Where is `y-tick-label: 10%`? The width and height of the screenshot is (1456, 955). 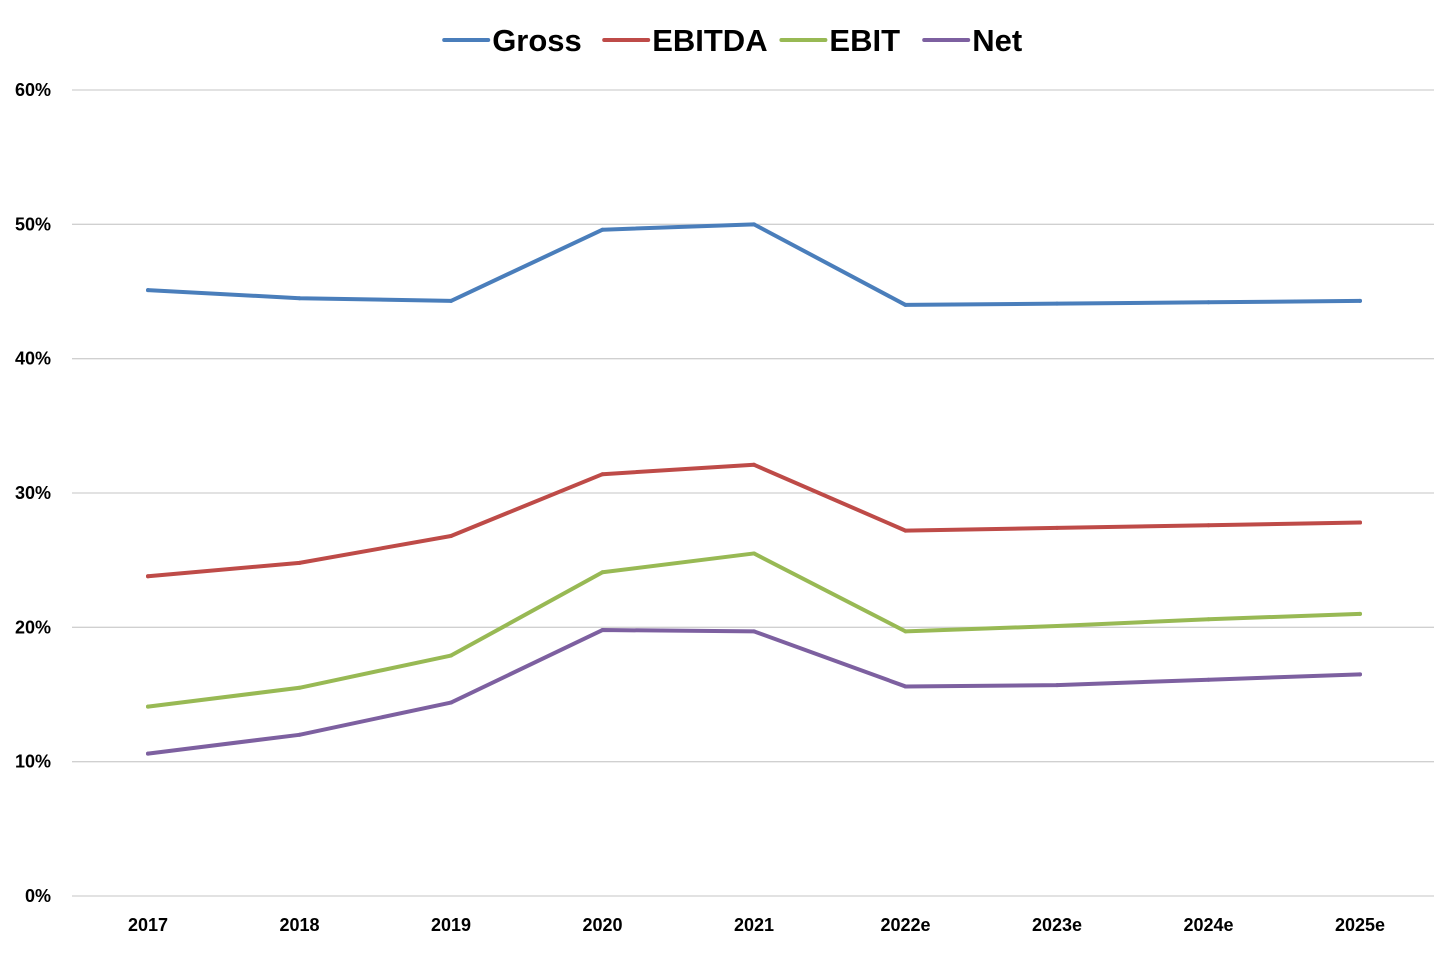
y-tick-label: 10% is located at coordinates (33, 762).